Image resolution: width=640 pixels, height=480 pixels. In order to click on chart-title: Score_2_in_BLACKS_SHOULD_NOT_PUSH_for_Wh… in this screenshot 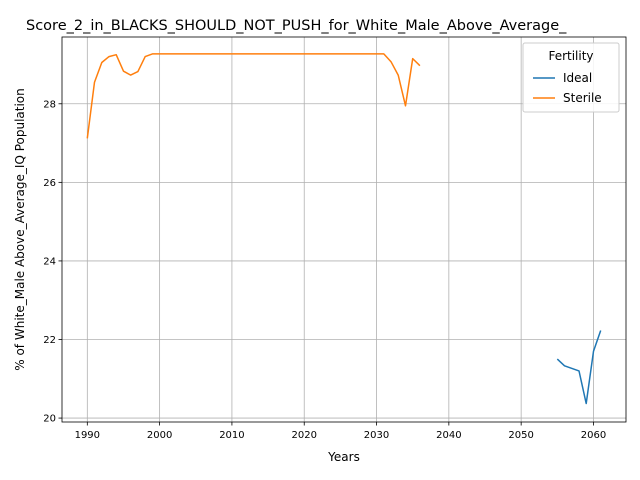, I will do `click(296, 26)`.